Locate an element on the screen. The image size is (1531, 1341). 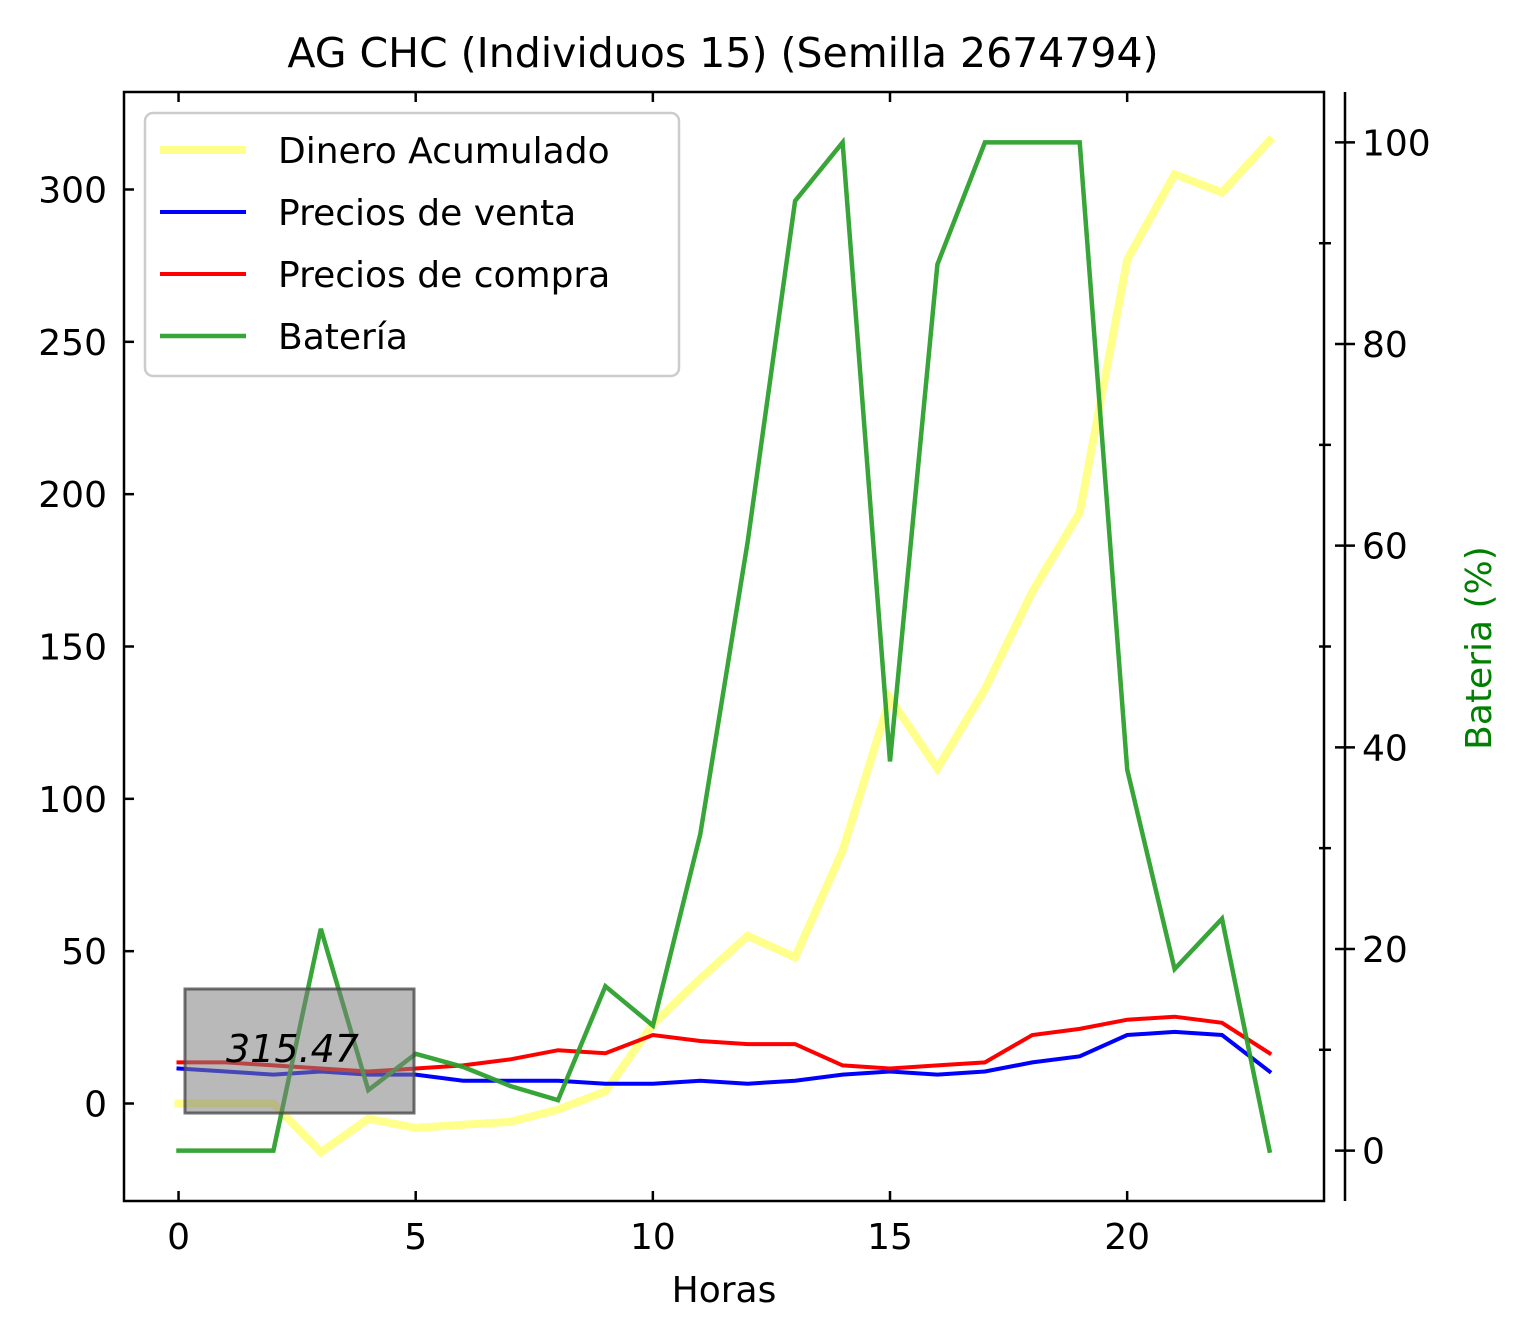
legend-label-0: Dinero Acumulado is located at coordinates (444, 151).